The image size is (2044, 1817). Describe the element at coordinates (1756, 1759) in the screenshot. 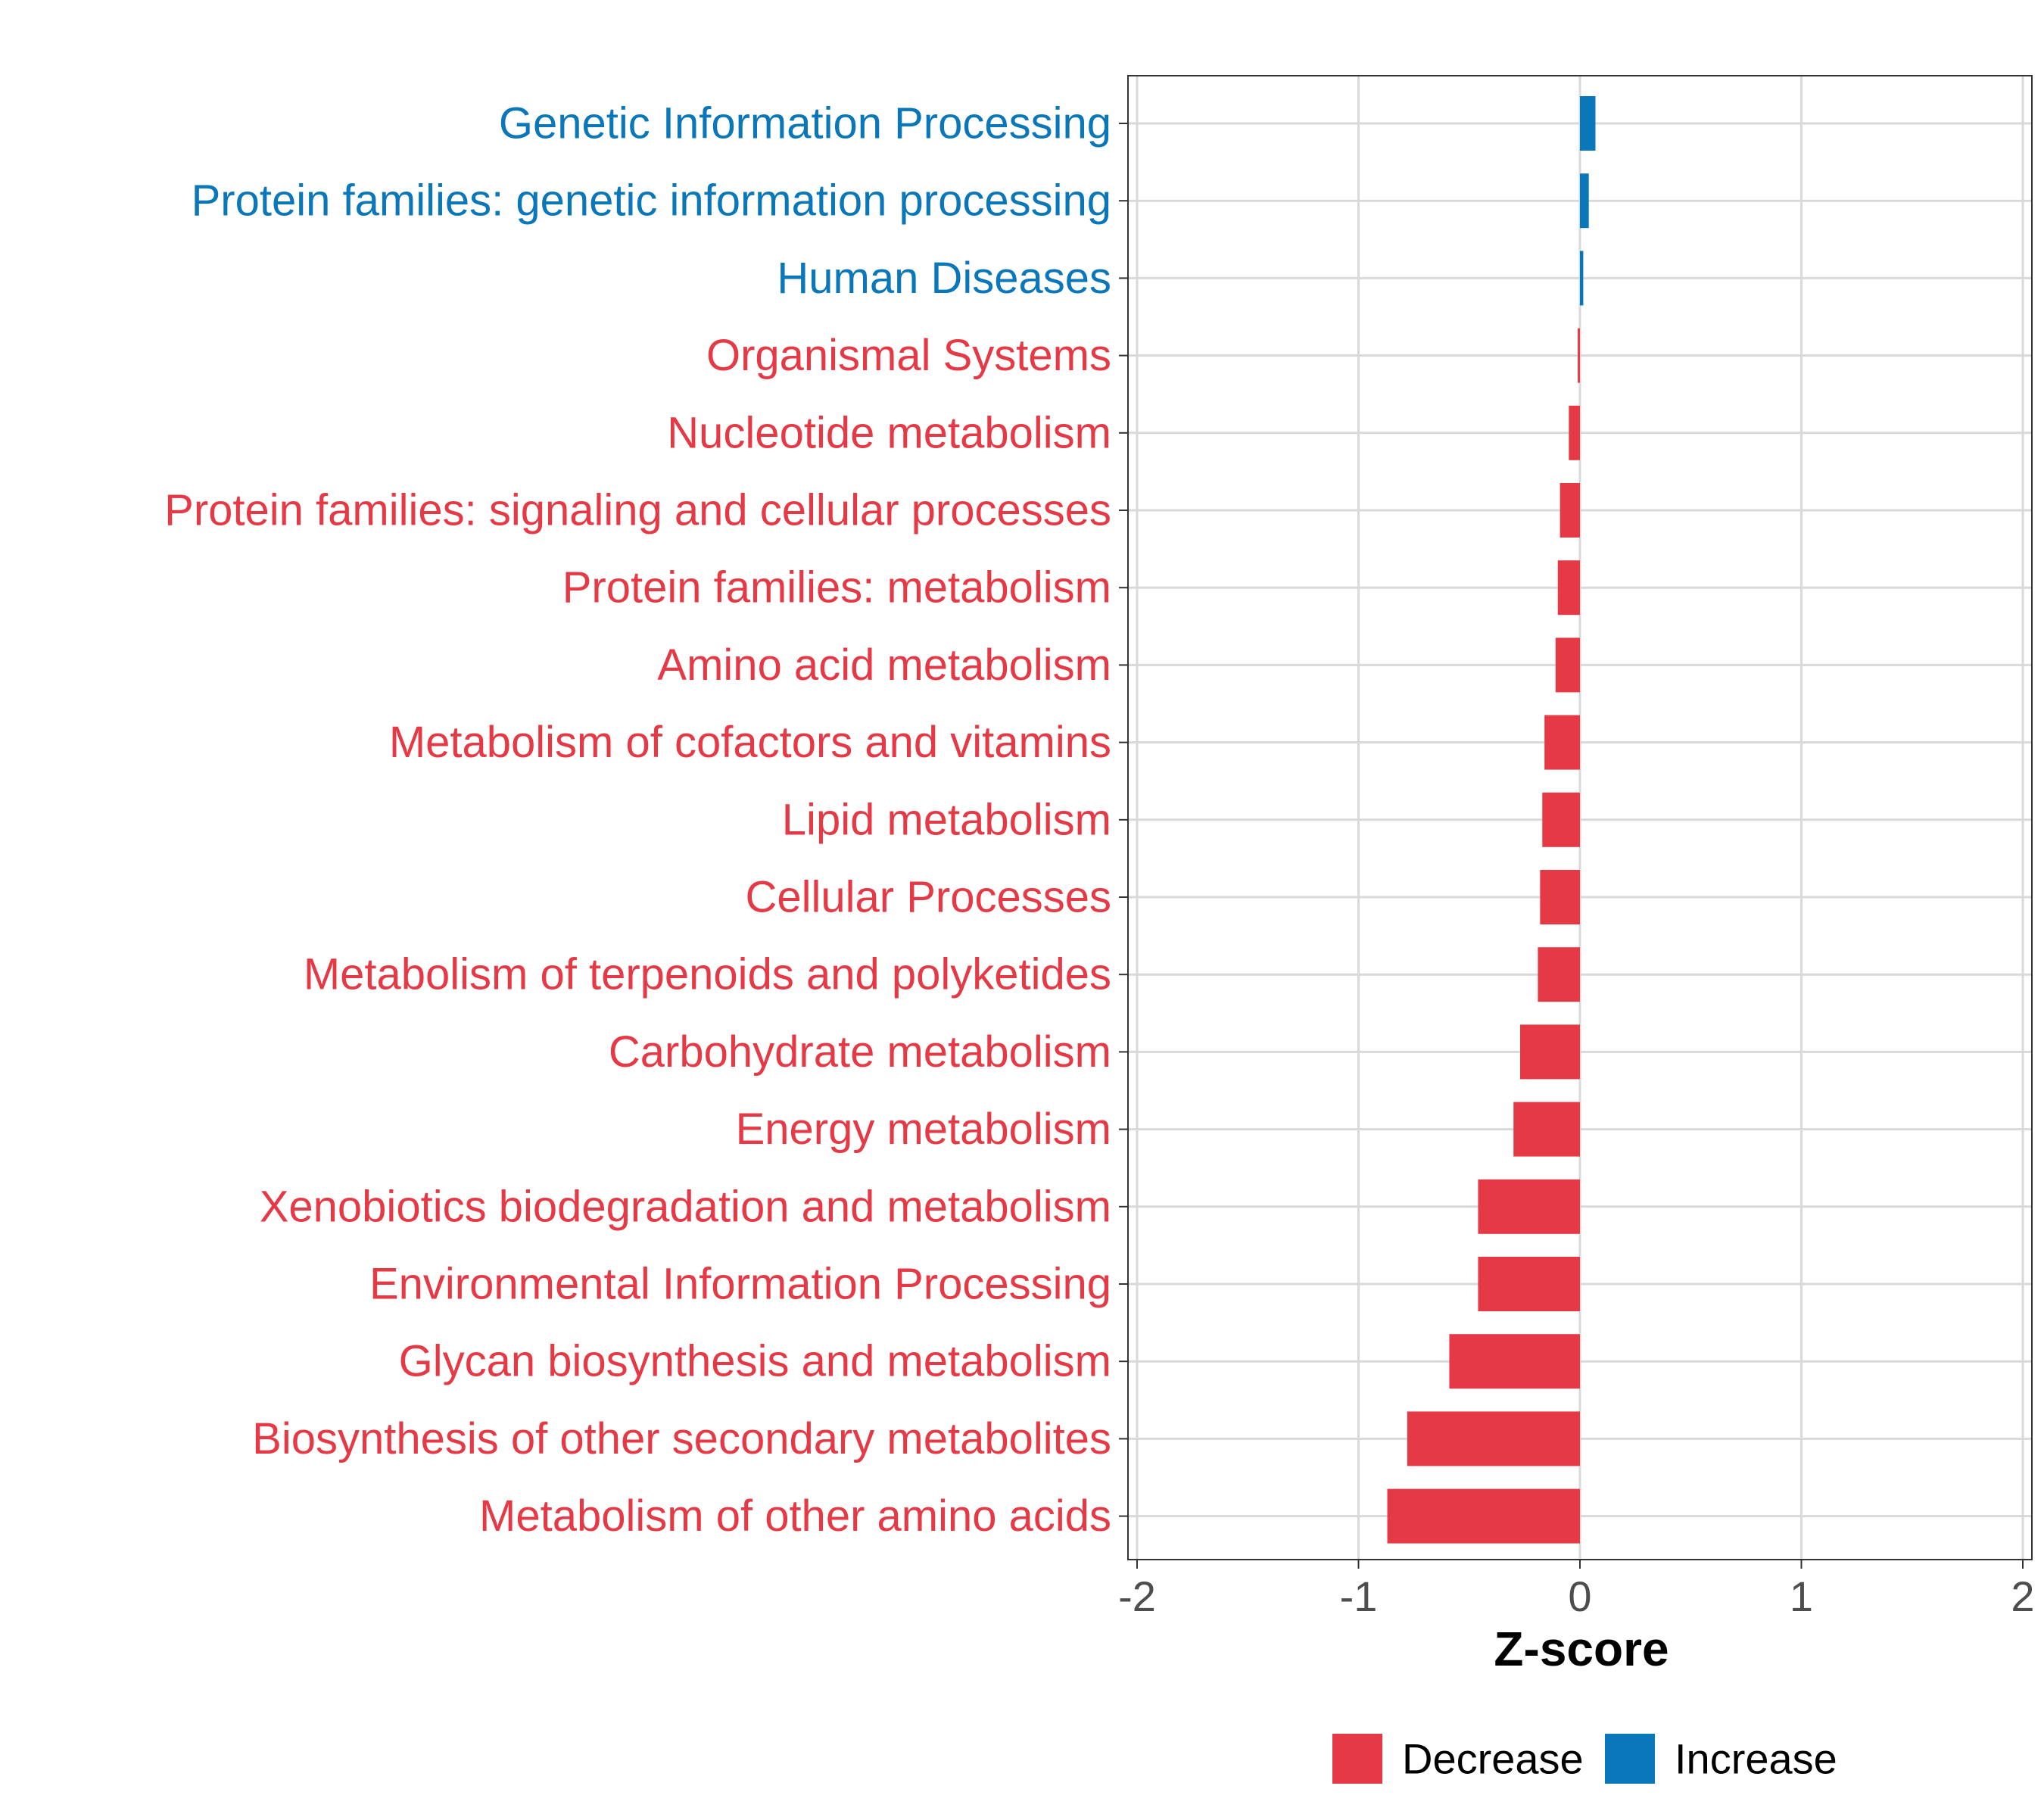

I see `legend-label: Increase` at that location.